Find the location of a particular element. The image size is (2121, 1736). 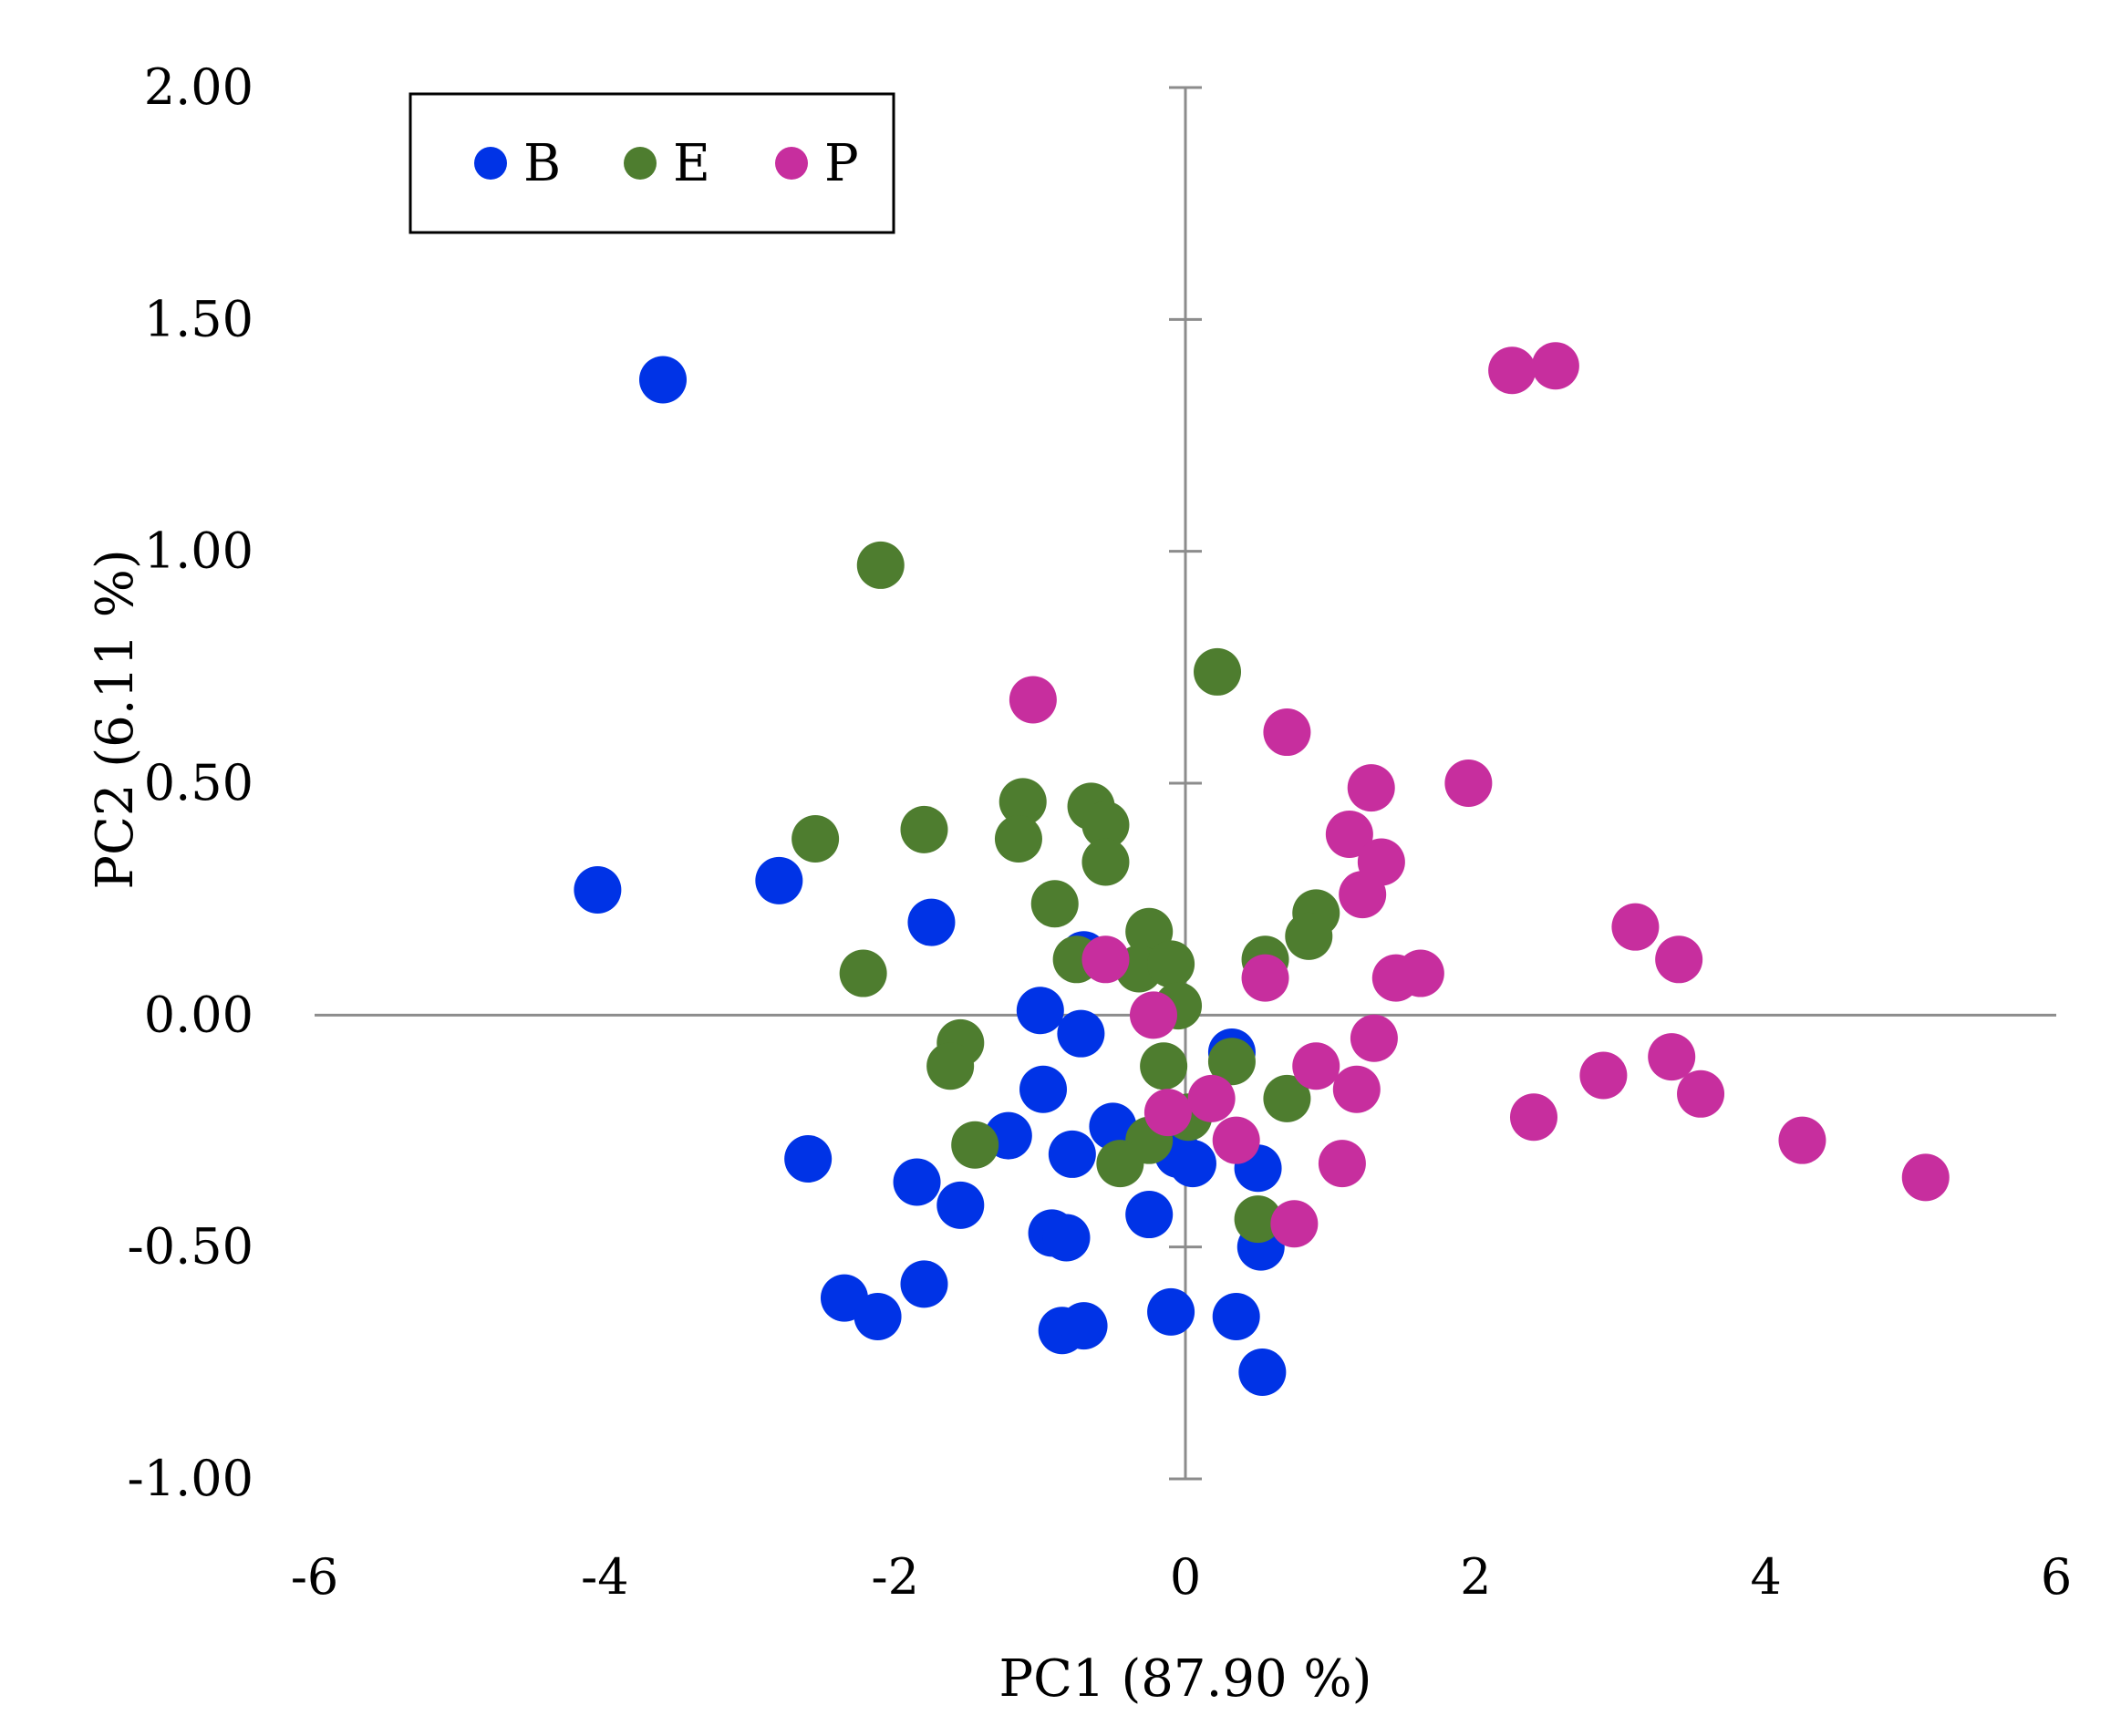

y-tick-label: 1.00 is located at coordinates (198, 551).